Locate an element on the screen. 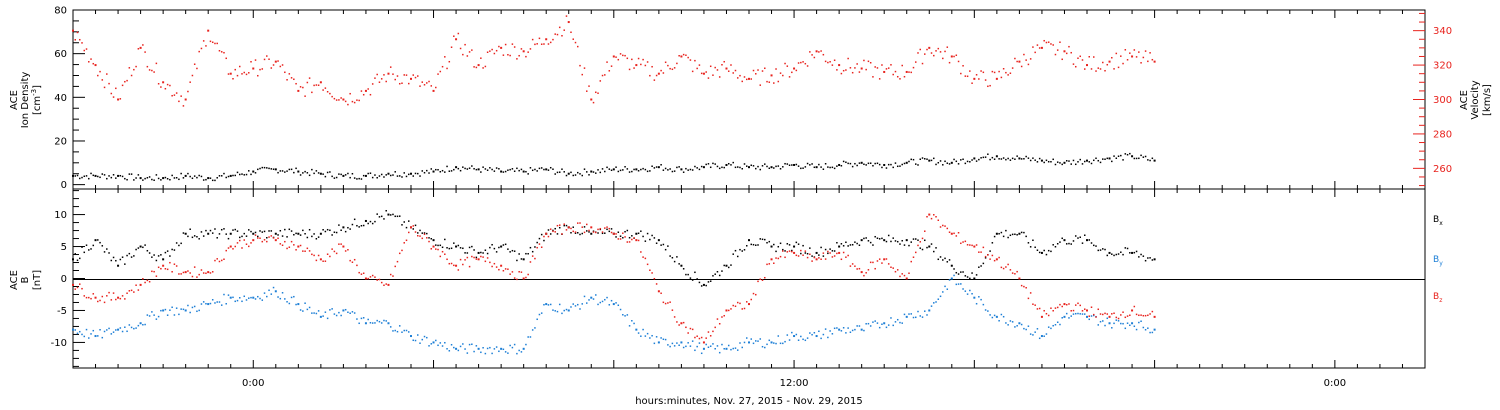 The width and height of the screenshot is (1500, 410). y-tick-label: 60 is located at coordinates (60, 54).